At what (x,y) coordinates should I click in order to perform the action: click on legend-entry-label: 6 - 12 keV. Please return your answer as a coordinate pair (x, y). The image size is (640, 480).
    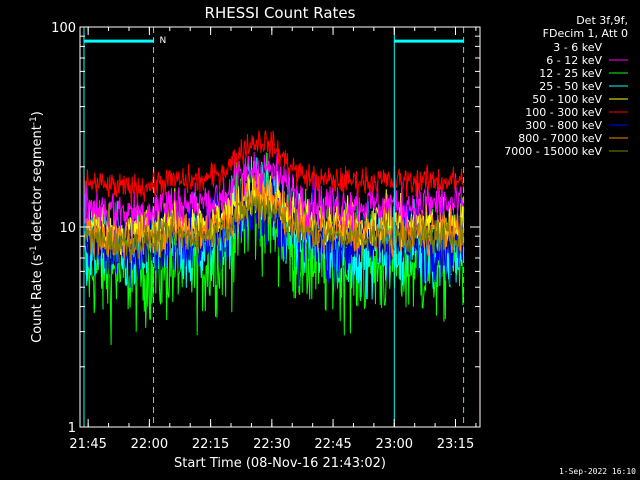
    Looking at the image, I should click on (574, 60).